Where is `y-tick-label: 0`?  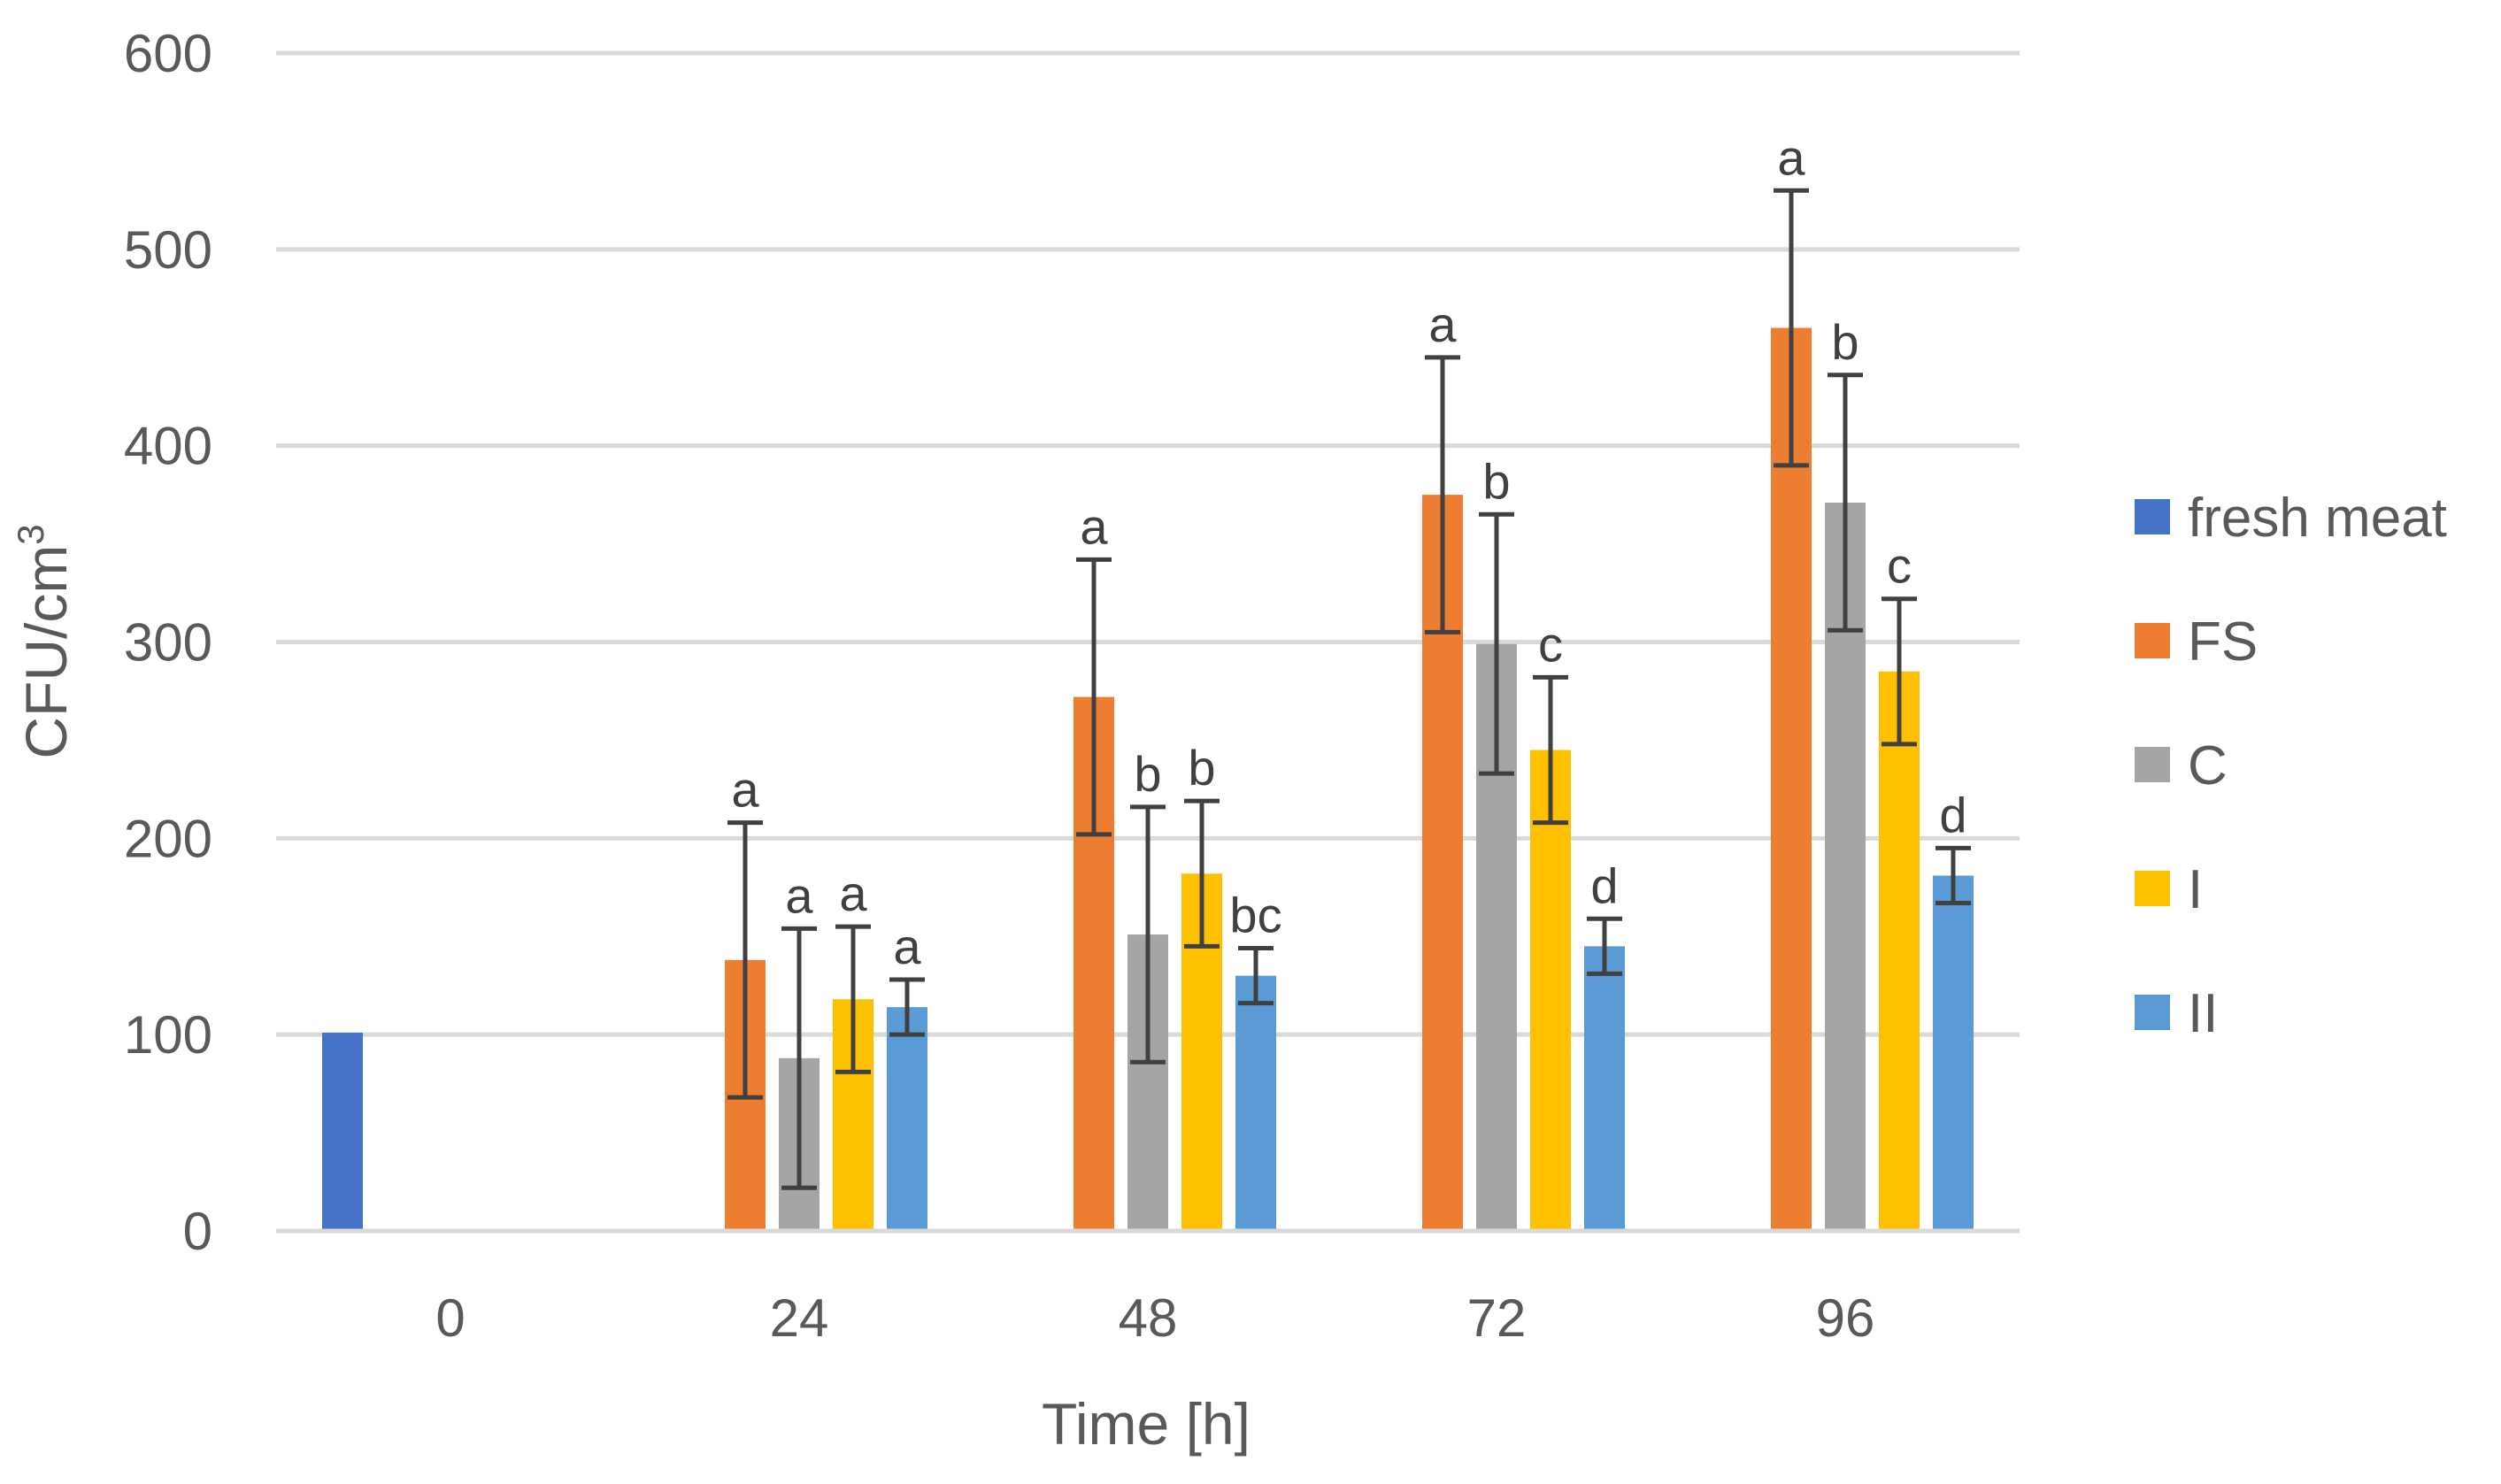
y-tick-label: 0 is located at coordinates (197, 1231).